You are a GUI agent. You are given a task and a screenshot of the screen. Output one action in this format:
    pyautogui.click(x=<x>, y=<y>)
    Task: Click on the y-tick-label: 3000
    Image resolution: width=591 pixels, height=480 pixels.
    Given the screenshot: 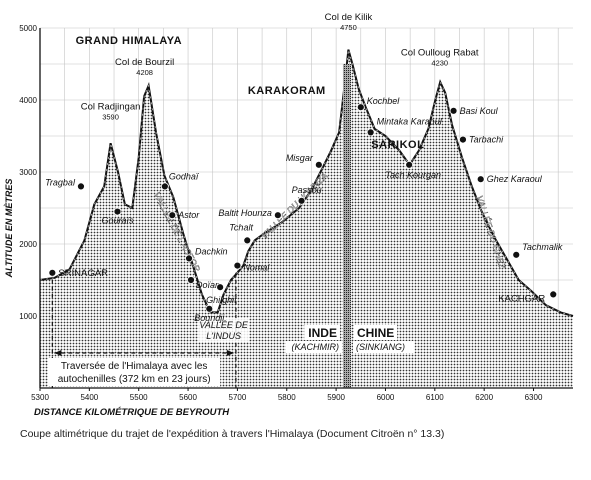 What is the action you would take?
    pyautogui.click(x=28, y=172)
    